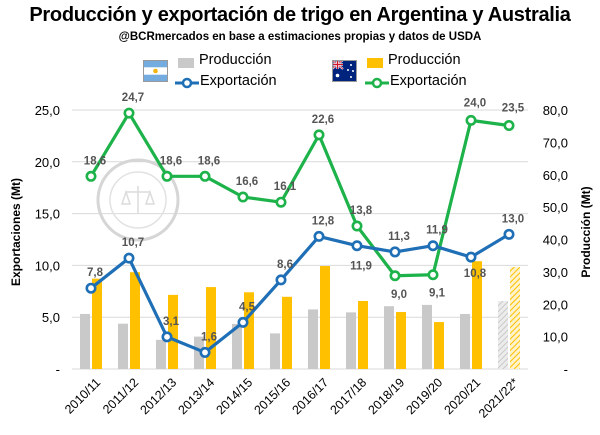 The image size is (600, 435). I want to click on aus-export-data-label: 9,1, so click(437, 294).